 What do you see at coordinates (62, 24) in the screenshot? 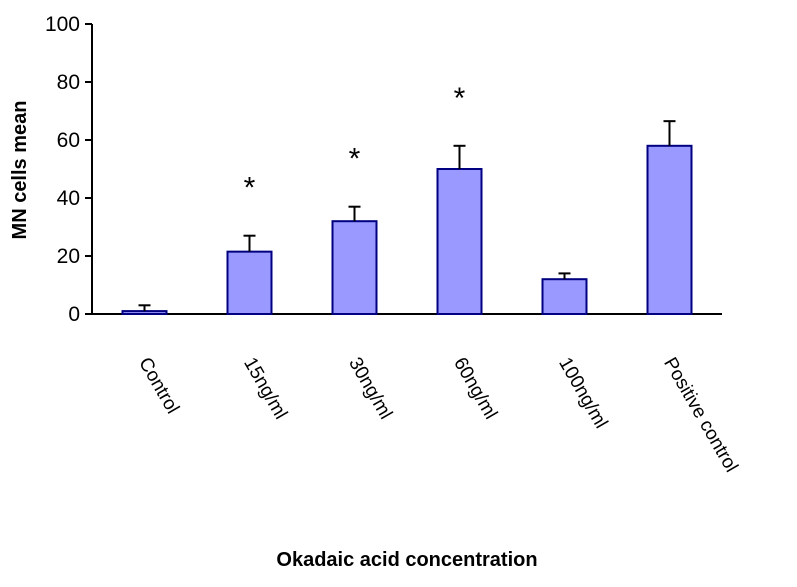
I see `y-tick-label: 100` at bounding box center [62, 24].